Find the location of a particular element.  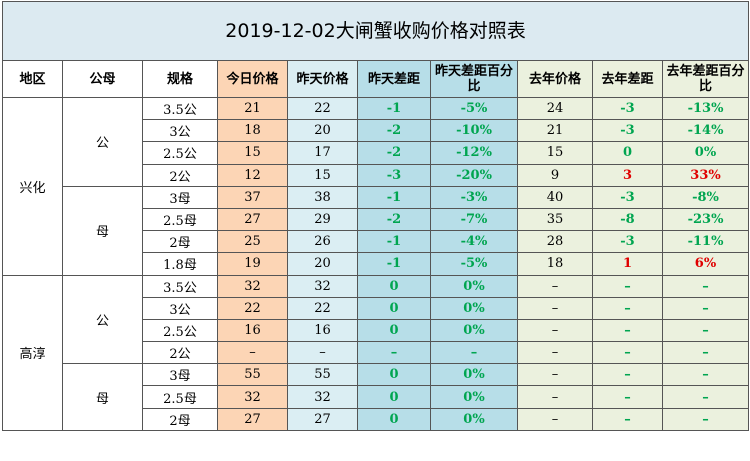

data-cell: -23% is located at coordinates (705, 219).